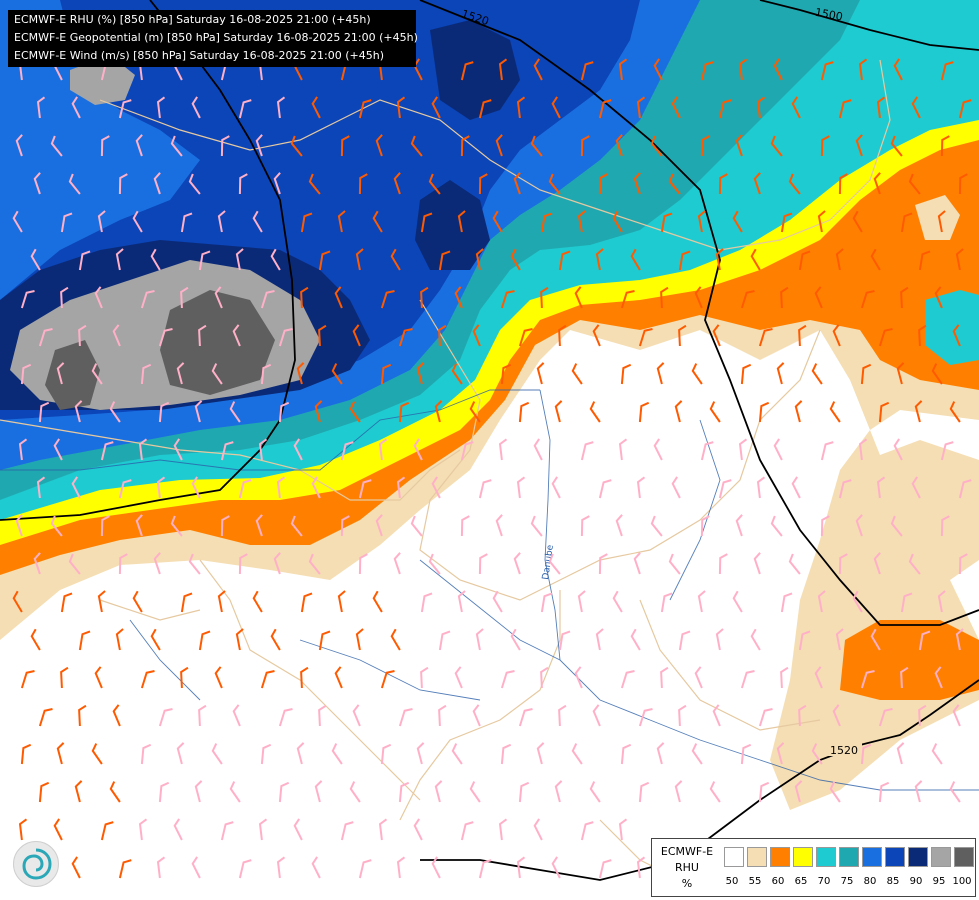  Describe the element at coordinates (778, 881) in the screenshot. I see `legend-tick-label: 60` at that location.